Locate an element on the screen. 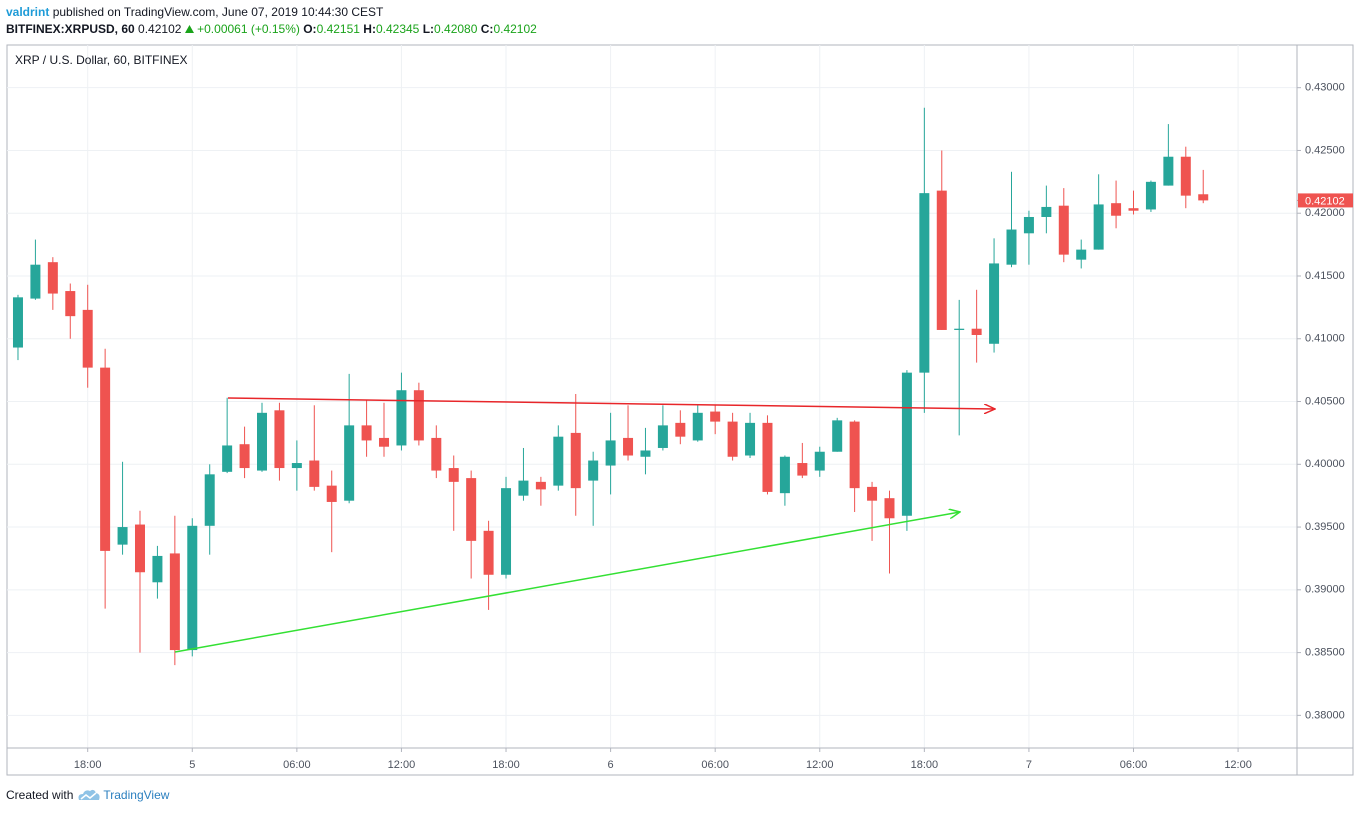  created-with: Created with is located at coordinates (40, 795).